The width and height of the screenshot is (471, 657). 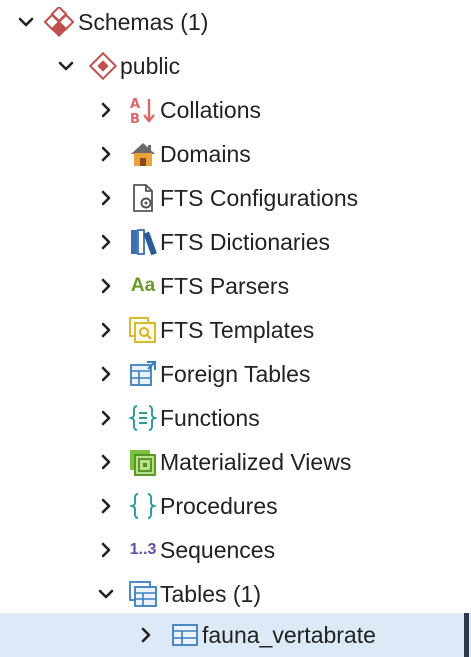 I want to click on tree-node-label: Foreign Tables, so click(x=235, y=374).